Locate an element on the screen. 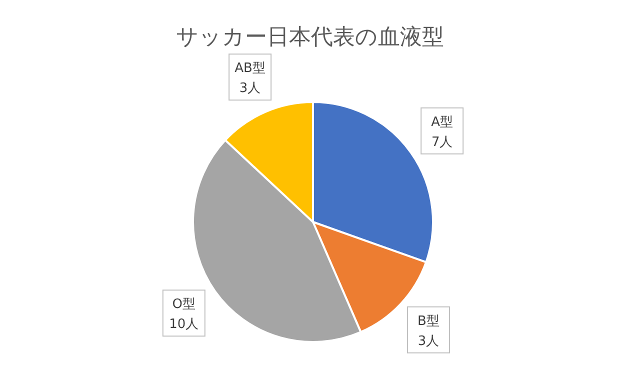  data-label: 10人 is located at coordinates (184, 324).